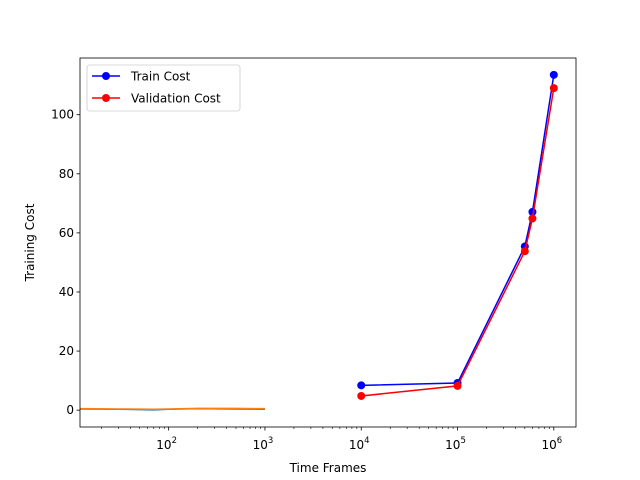  Describe the element at coordinates (70, 410) in the screenshot. I see `y-tick-label: 0` at that location.